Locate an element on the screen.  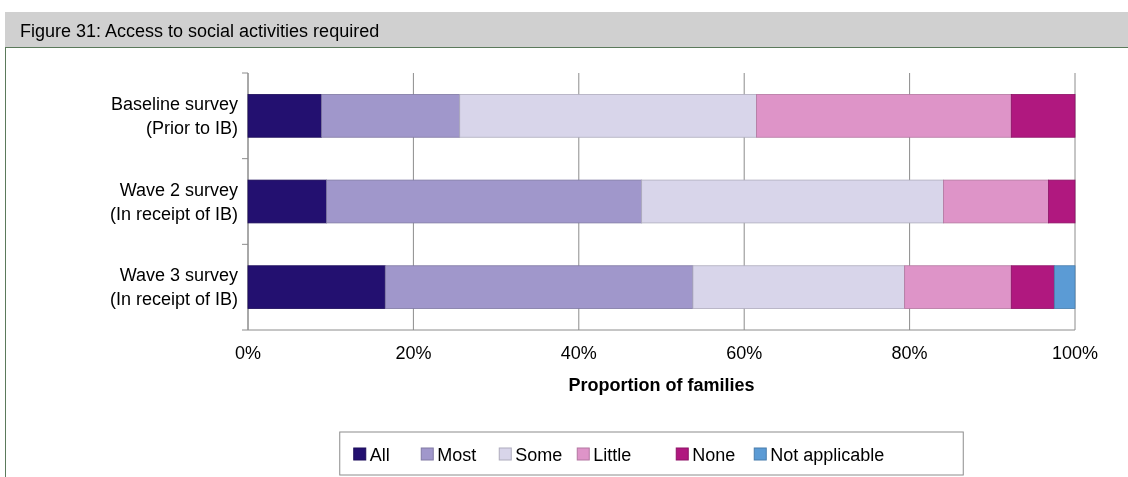
legend-label: Most is located at coordinates (457, 455).